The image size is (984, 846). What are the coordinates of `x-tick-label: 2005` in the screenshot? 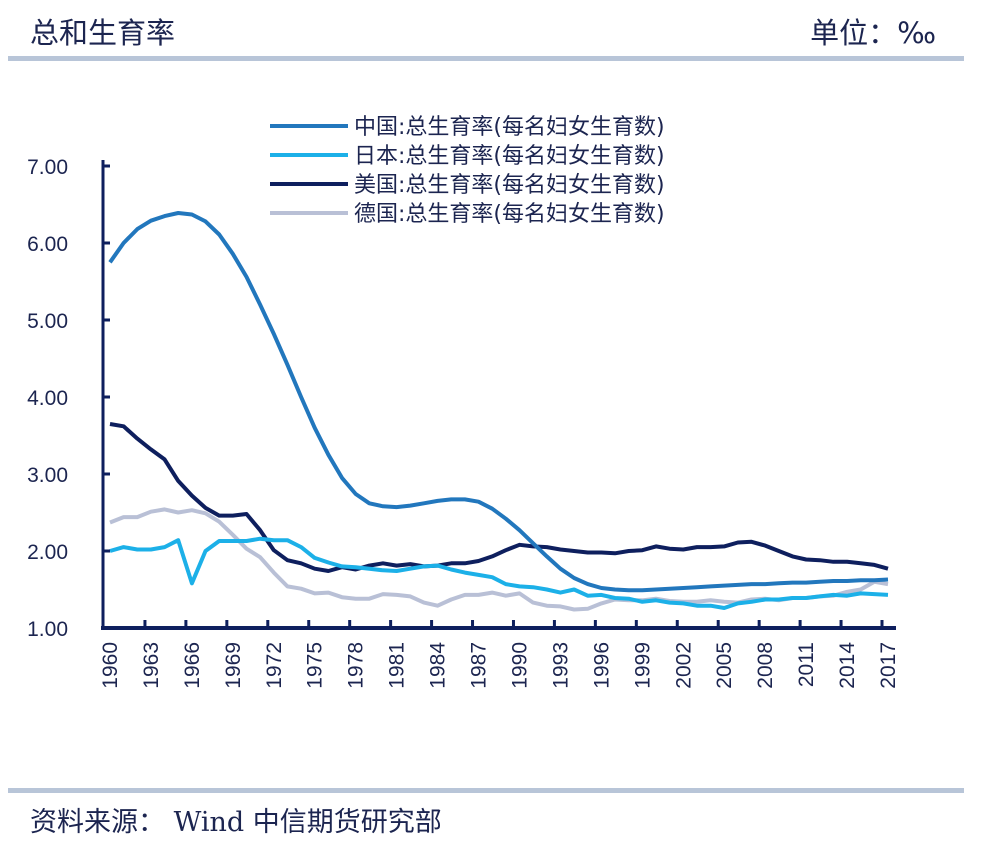 It's located at (724, 665).